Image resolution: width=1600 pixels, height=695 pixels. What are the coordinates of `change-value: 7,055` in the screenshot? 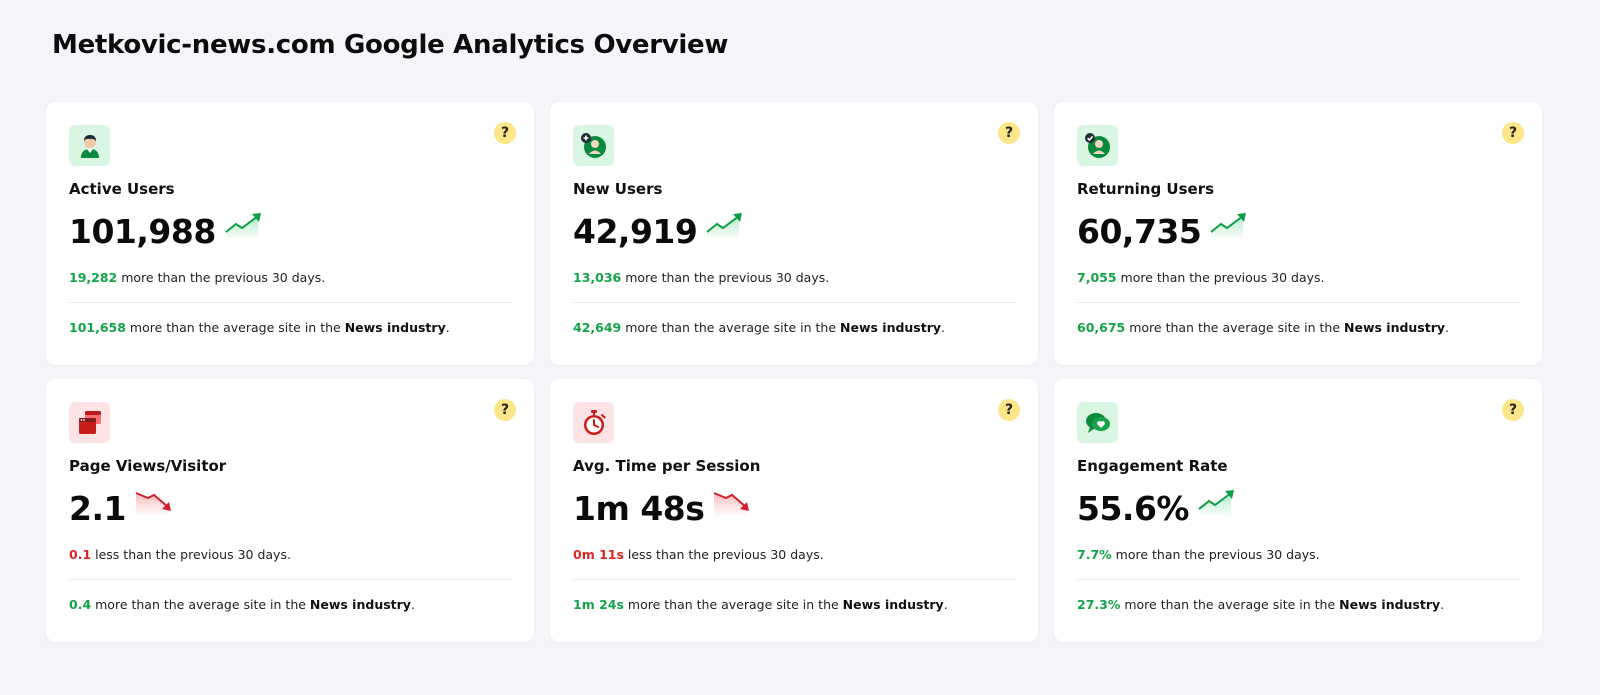 It's located at (1097, 277).